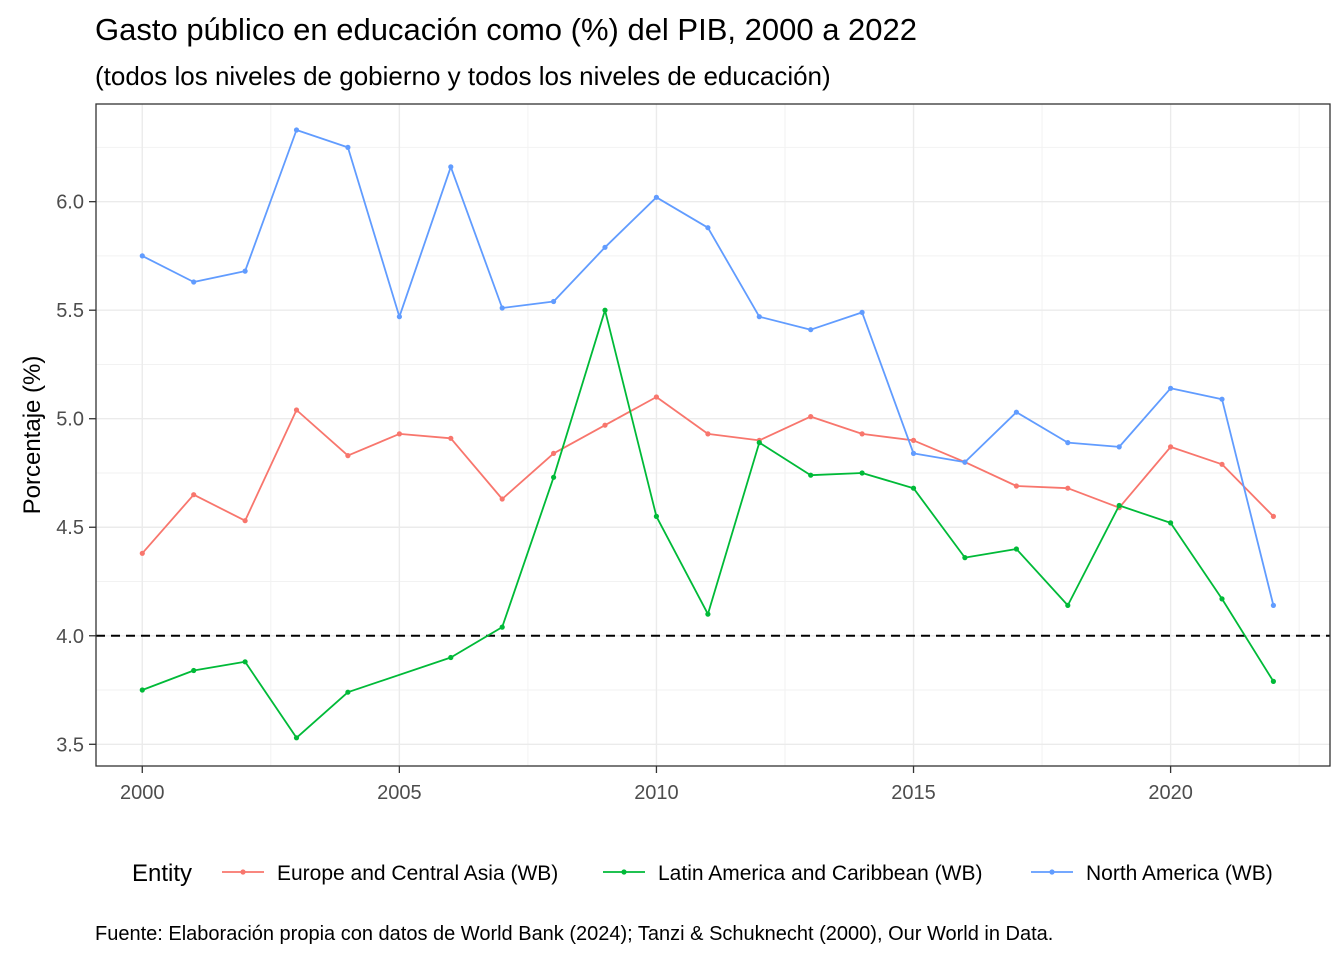 The height and width of the screenshot is (960, 1344). Describe the element at coordinates (399, 793) in the screenshot. I see `x-tick-label: 2005` at that location.